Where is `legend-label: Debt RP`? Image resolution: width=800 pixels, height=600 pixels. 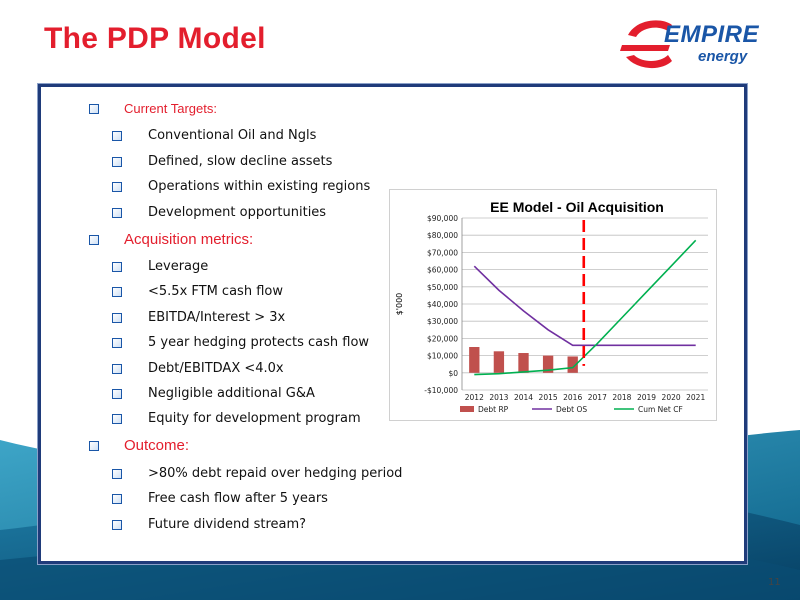 legend-label: Debt RP is located at coordinates (493, 409).